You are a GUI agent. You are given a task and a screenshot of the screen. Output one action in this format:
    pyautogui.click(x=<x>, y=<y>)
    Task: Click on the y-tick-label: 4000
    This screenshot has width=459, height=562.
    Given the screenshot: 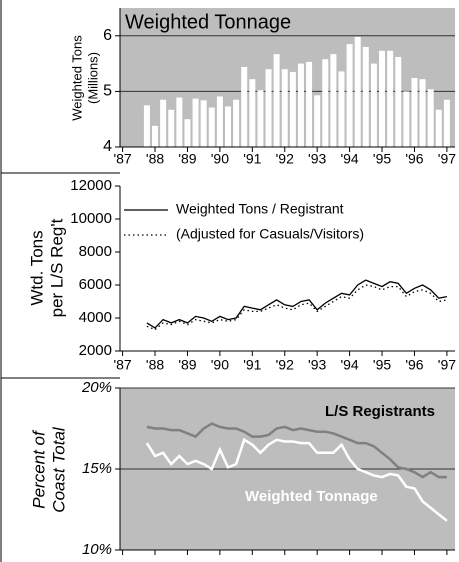 What is the action you would take?
    pyautogui.click(x=95, y=317)
    